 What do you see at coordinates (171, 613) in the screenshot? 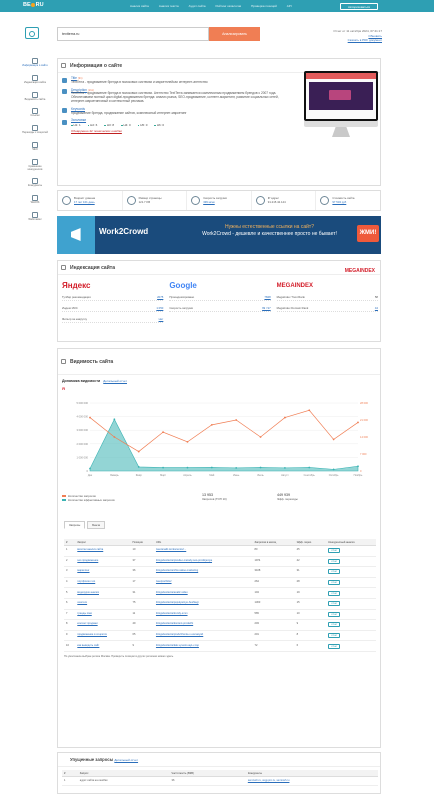
I see `url-link: /blogs/textterra/trendy-smm` at bounding box center [171, 613].